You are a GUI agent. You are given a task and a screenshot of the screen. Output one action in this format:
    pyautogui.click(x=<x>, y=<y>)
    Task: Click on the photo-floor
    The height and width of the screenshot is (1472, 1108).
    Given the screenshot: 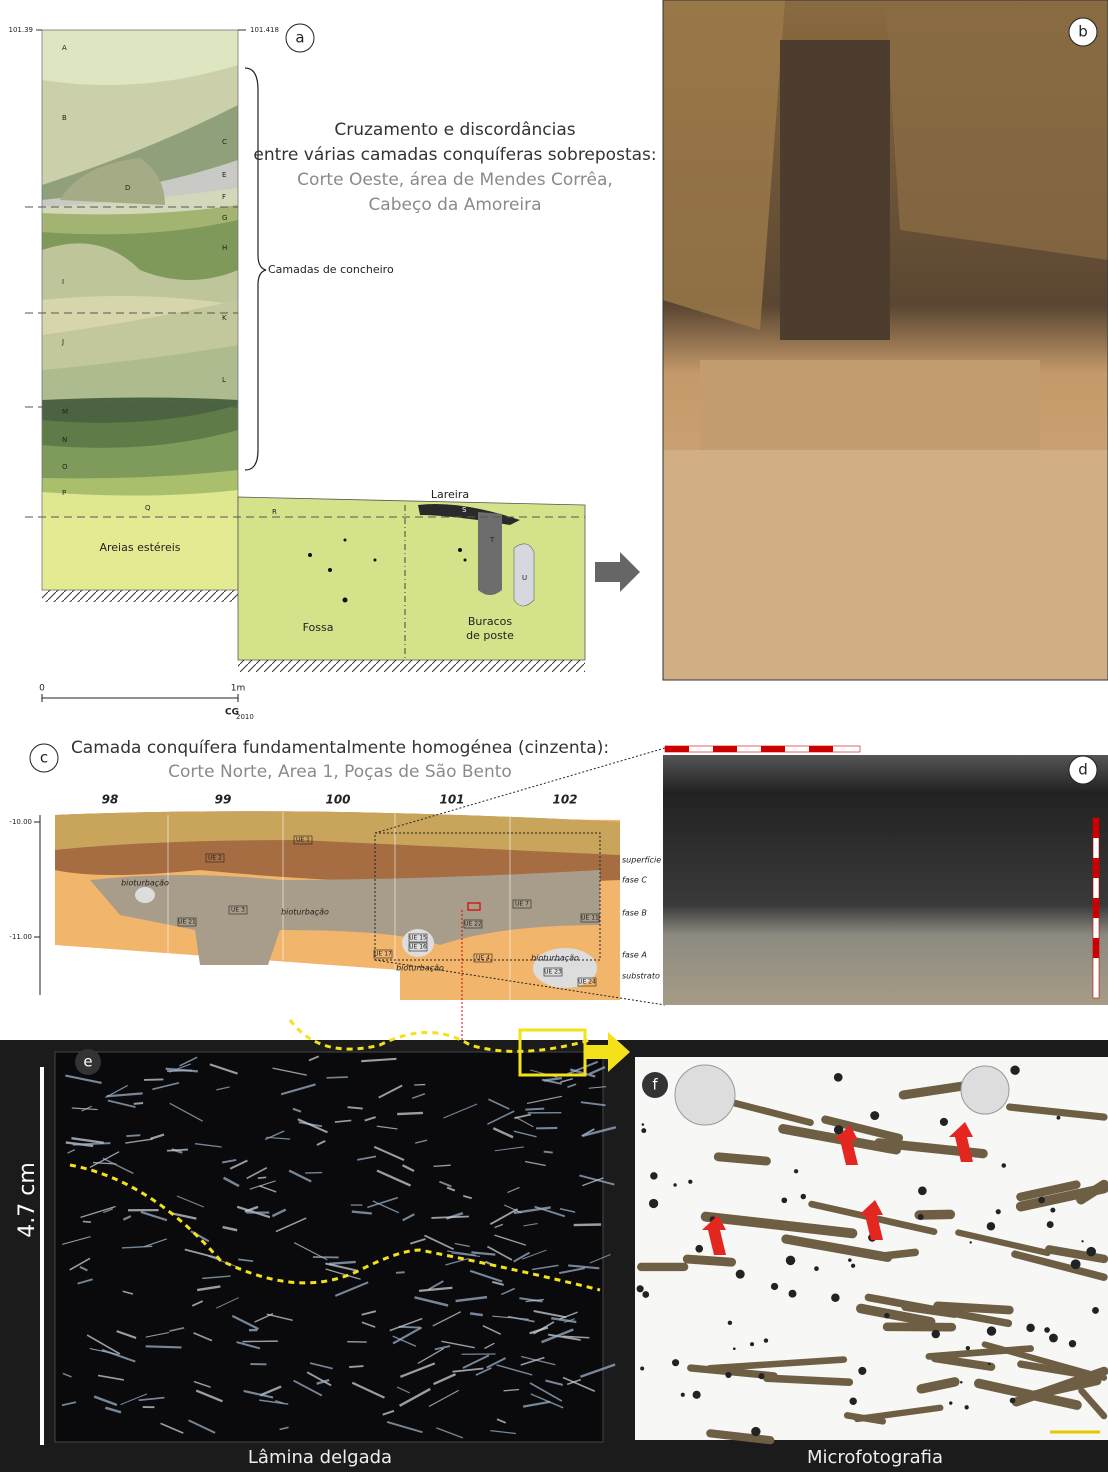 What is the action you would take?
    pyautogui.click(x=885, y=565)
    